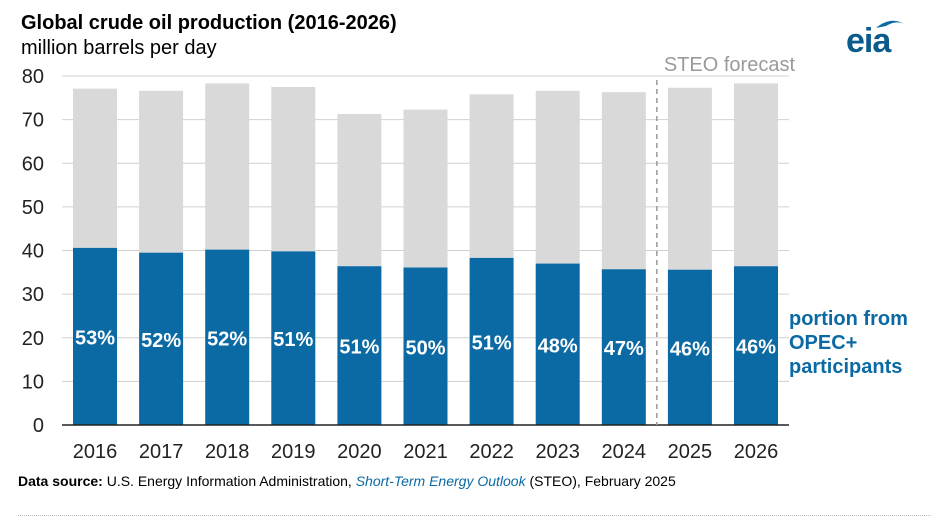 This screenshot has width=941, height=526. I want to click on share-label: 47%, so click(624, 349).